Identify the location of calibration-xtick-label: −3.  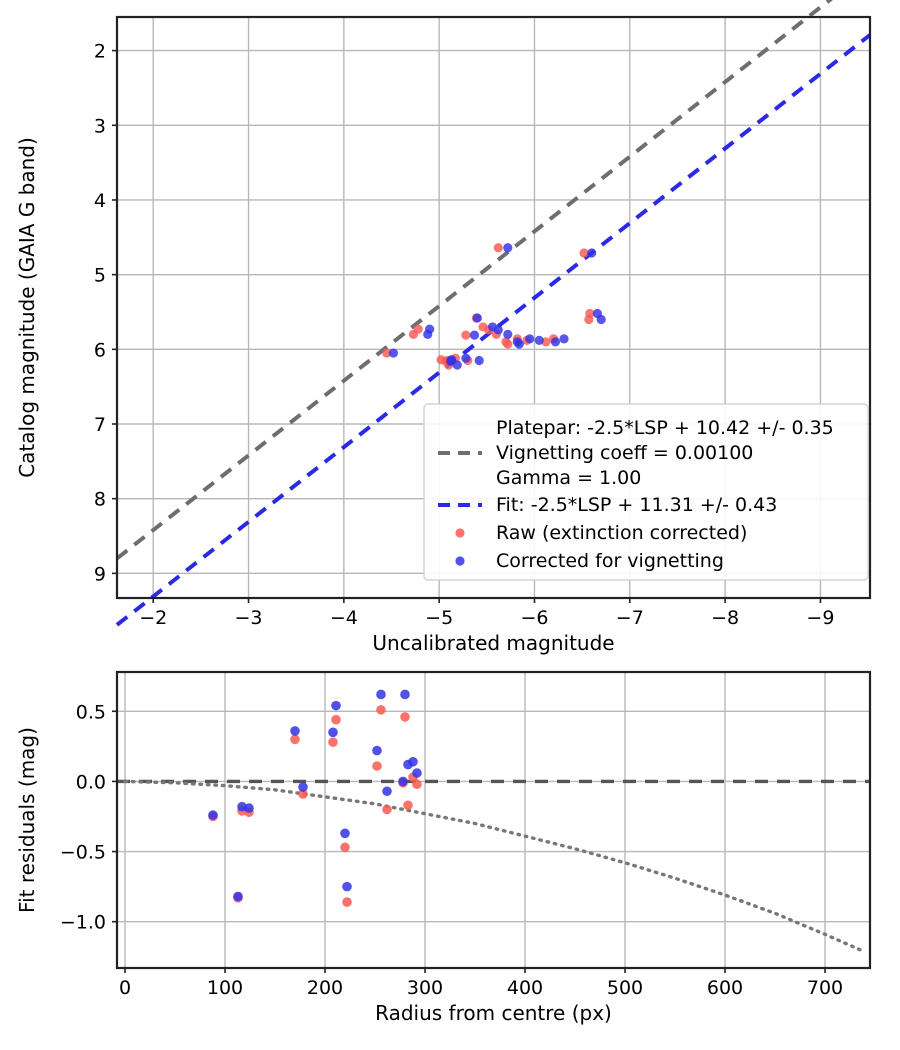
(249, 618).